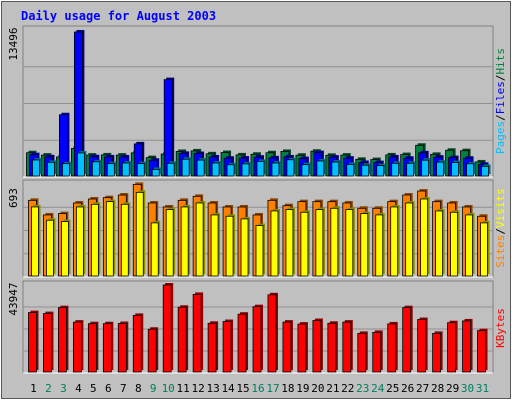 This screenshot has height=400, width=512. What do you see at coordinates (13, 43) in the screenshot?
I see `ymax-label-top: 13496` at bounding box center [13, 43].